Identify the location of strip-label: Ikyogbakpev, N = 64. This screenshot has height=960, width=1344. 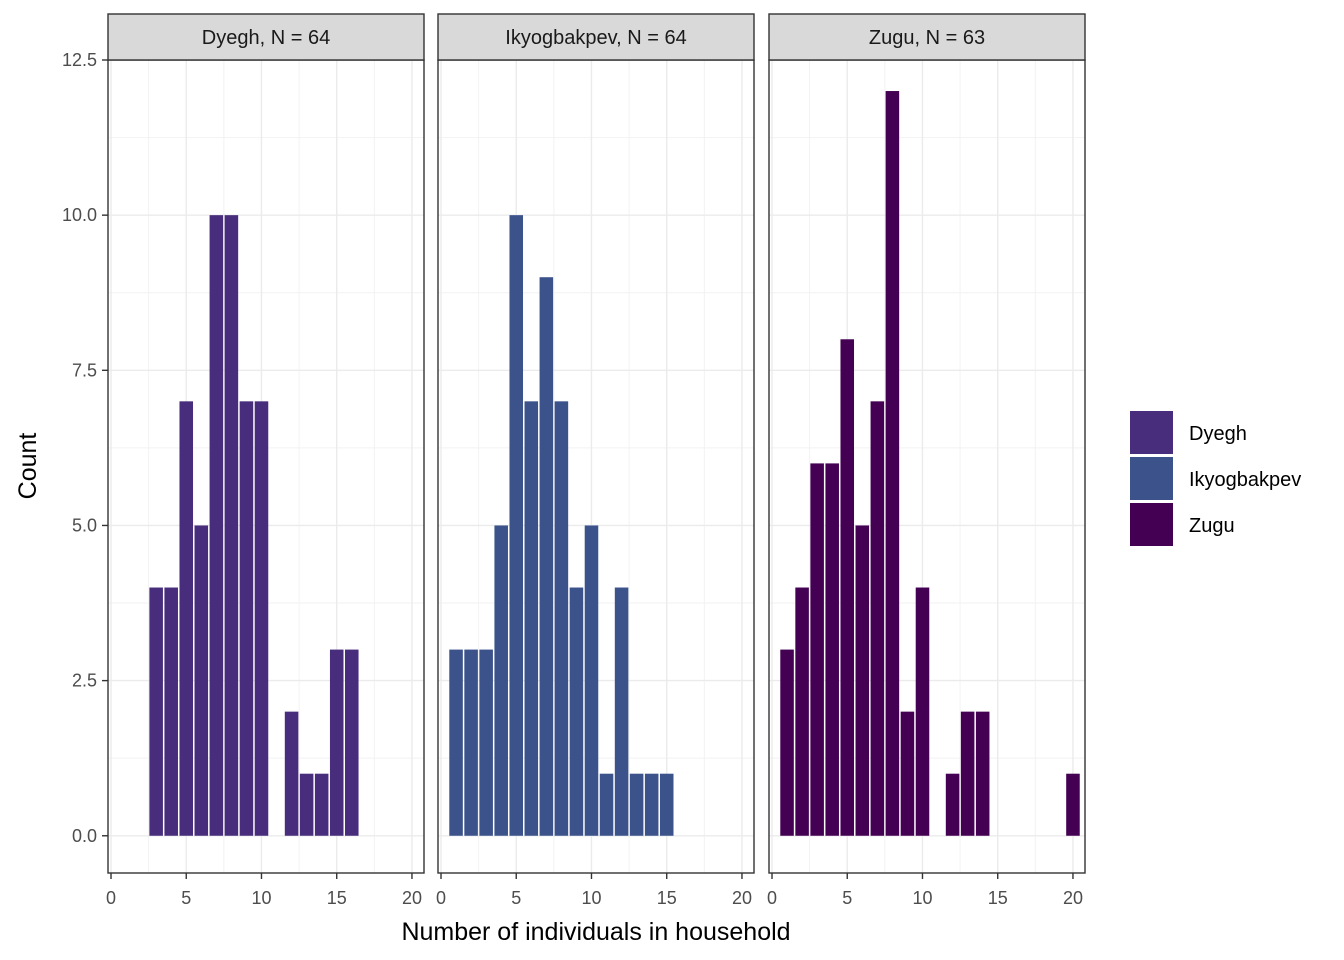
(595, 38).